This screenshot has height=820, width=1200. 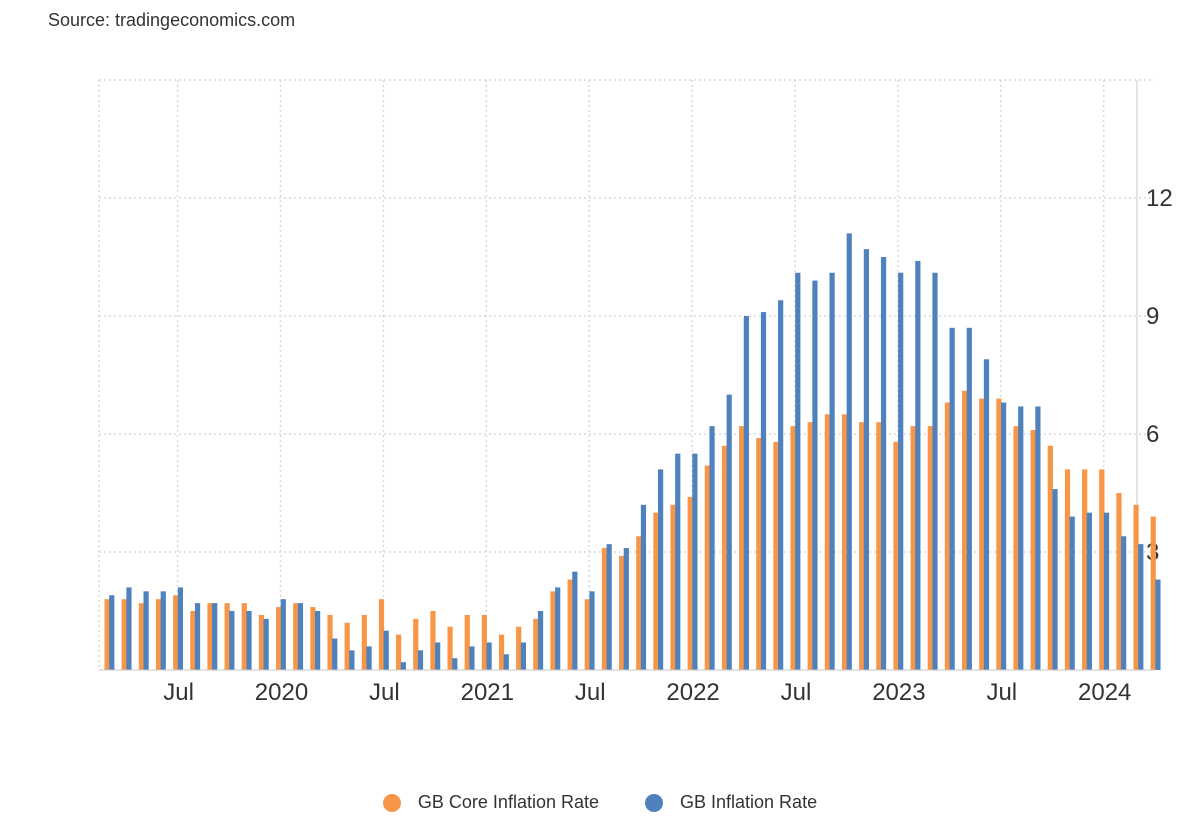 I want to click on x-tick-label-2: Jul, so click(x=384, y=692).